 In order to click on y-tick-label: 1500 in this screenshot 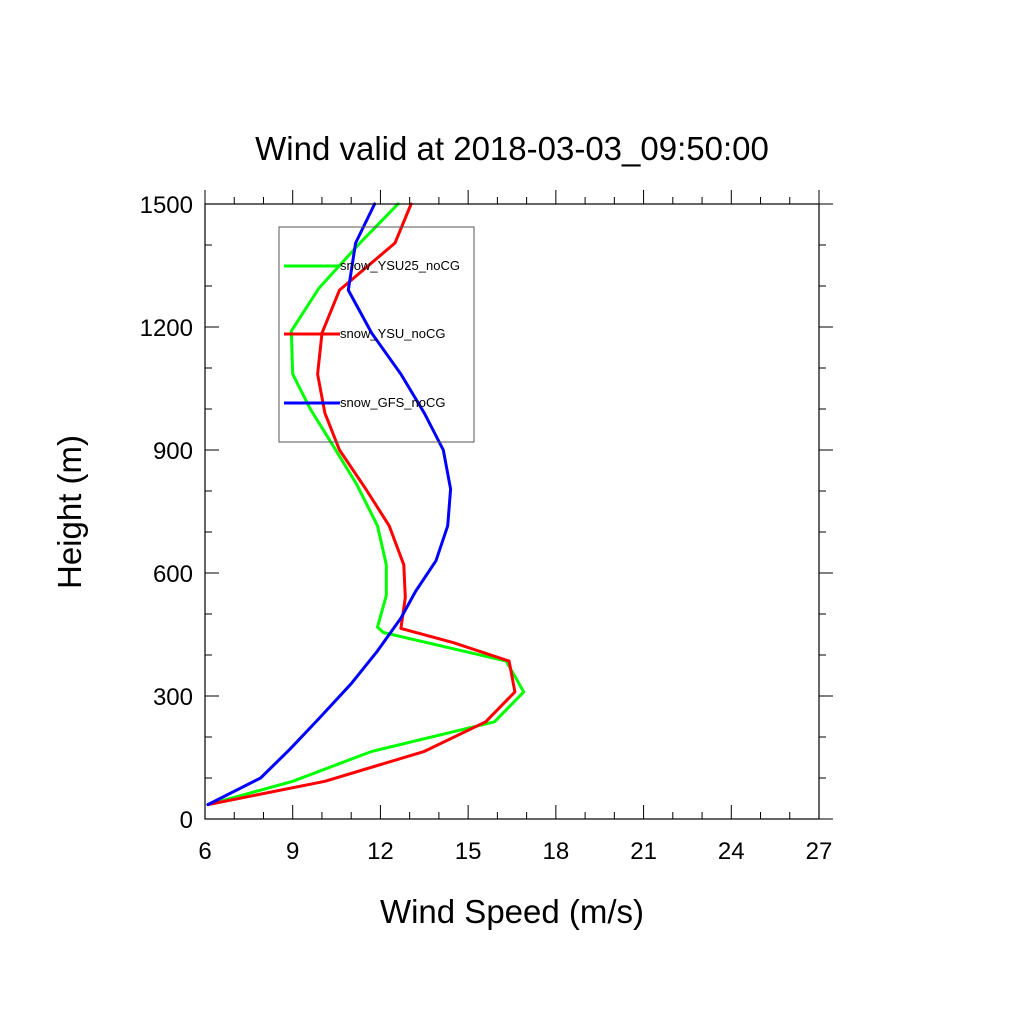, I will do `click(166, 205)`.